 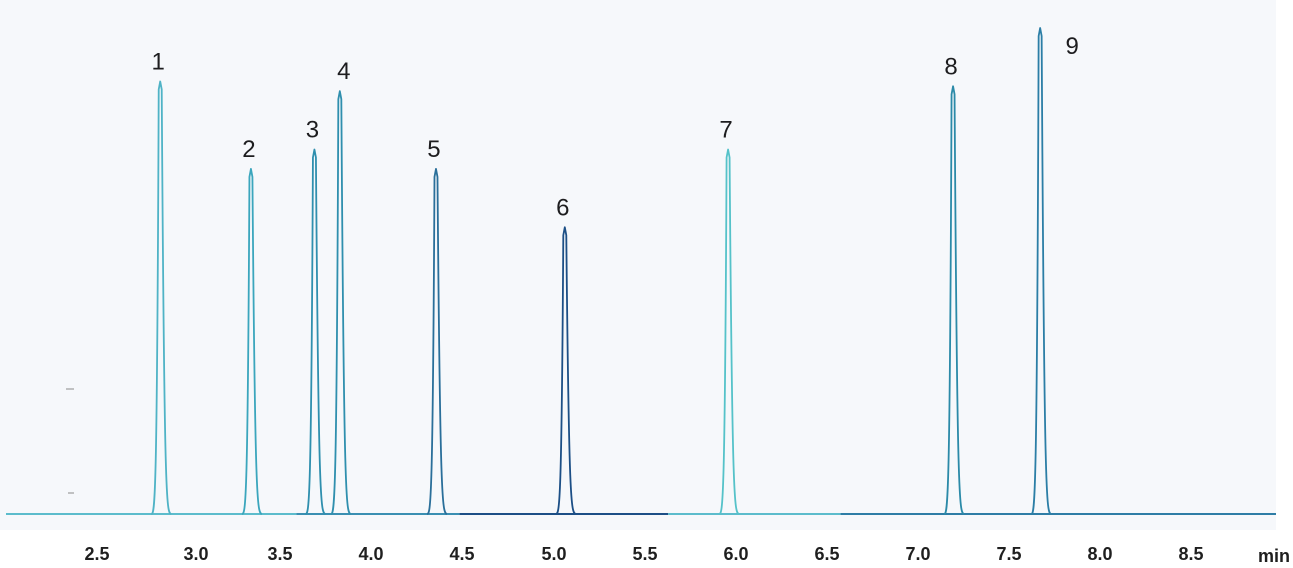 What do you see at coordinates (1071, 46) in the screenshot?
I see `peak-label-9: 9` at bounding box center [1071, 46].